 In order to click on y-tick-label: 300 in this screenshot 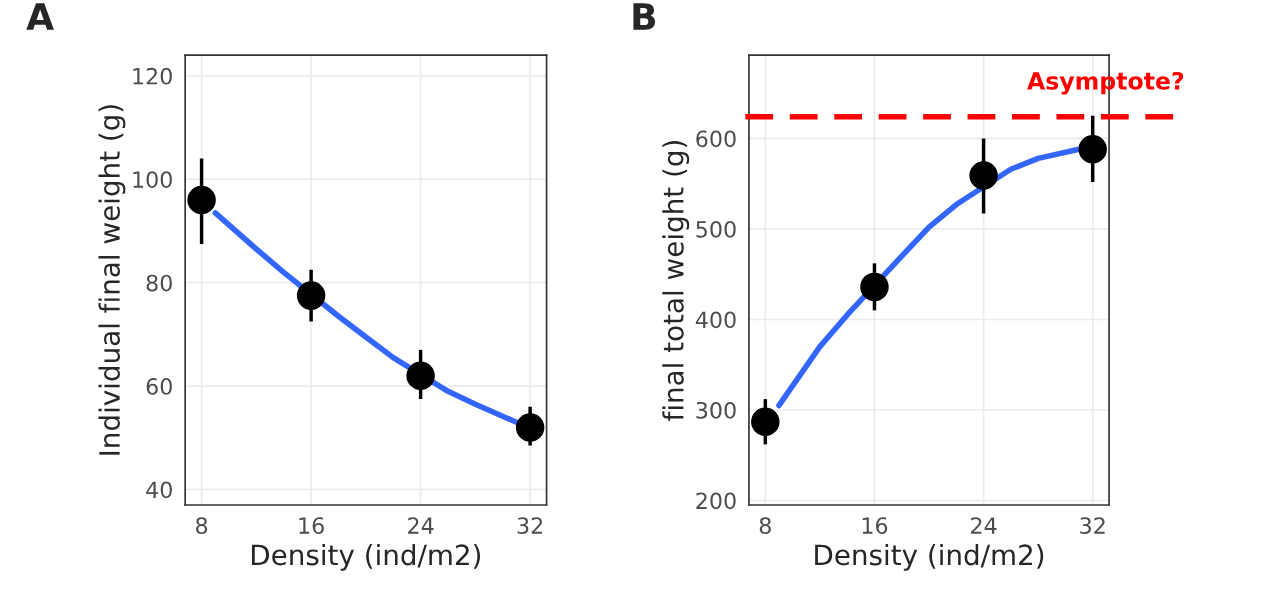, I will do `click(716, 410)`.